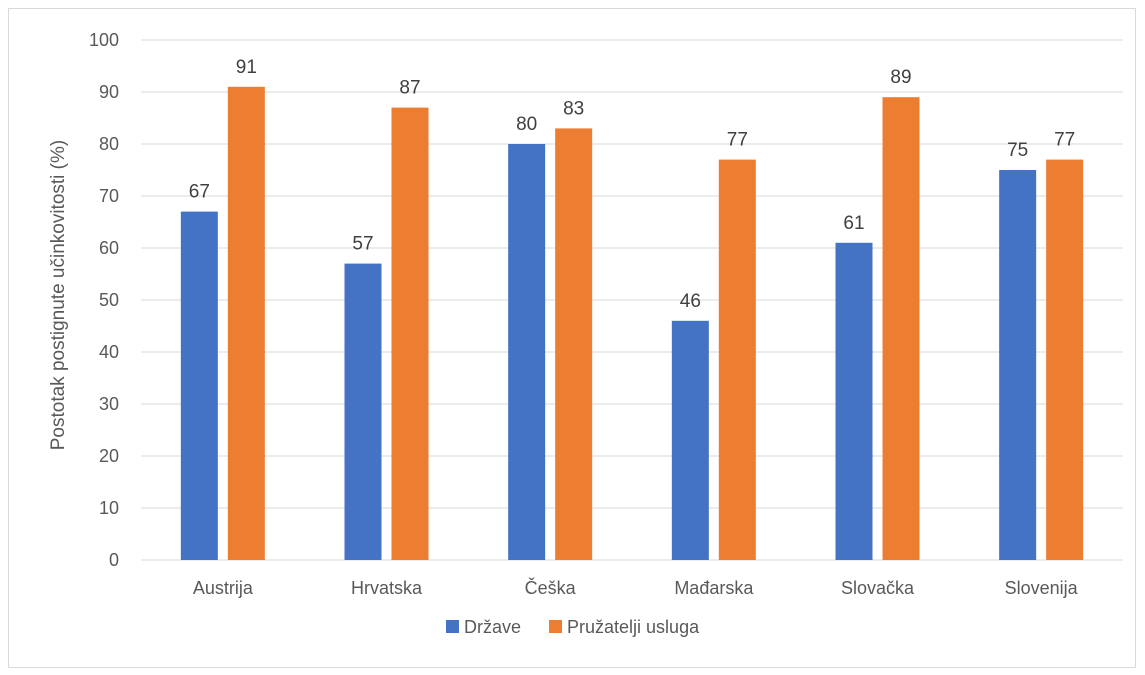 The width and height of the screenshot is (1145, 675). Describe the element at coordinates (853, 223) in the screenshot. I see `data-label: 61` at that location.